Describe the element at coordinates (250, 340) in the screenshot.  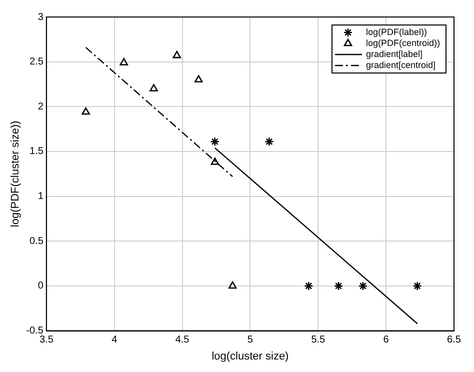
I see `x-tick-label: 5` at that location.